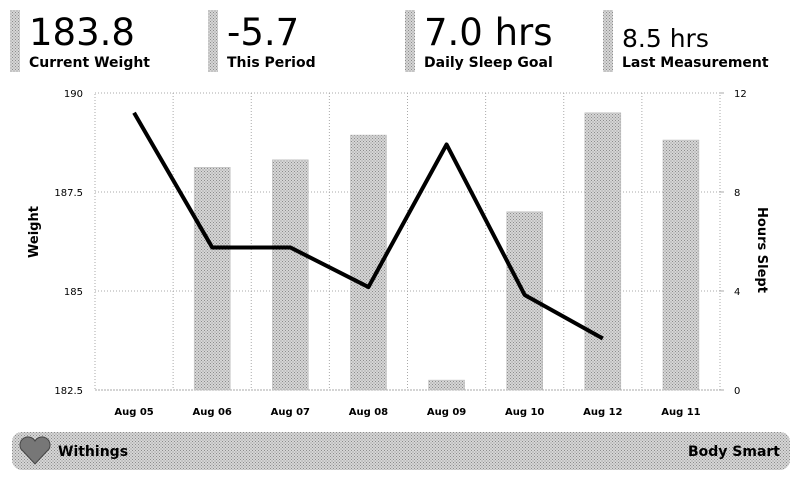 The height and width of the screenshot is (484, 800). Describe the element at coordinates (263, 32) in the screenshot. I see `stat-value: -5.7` at that location.